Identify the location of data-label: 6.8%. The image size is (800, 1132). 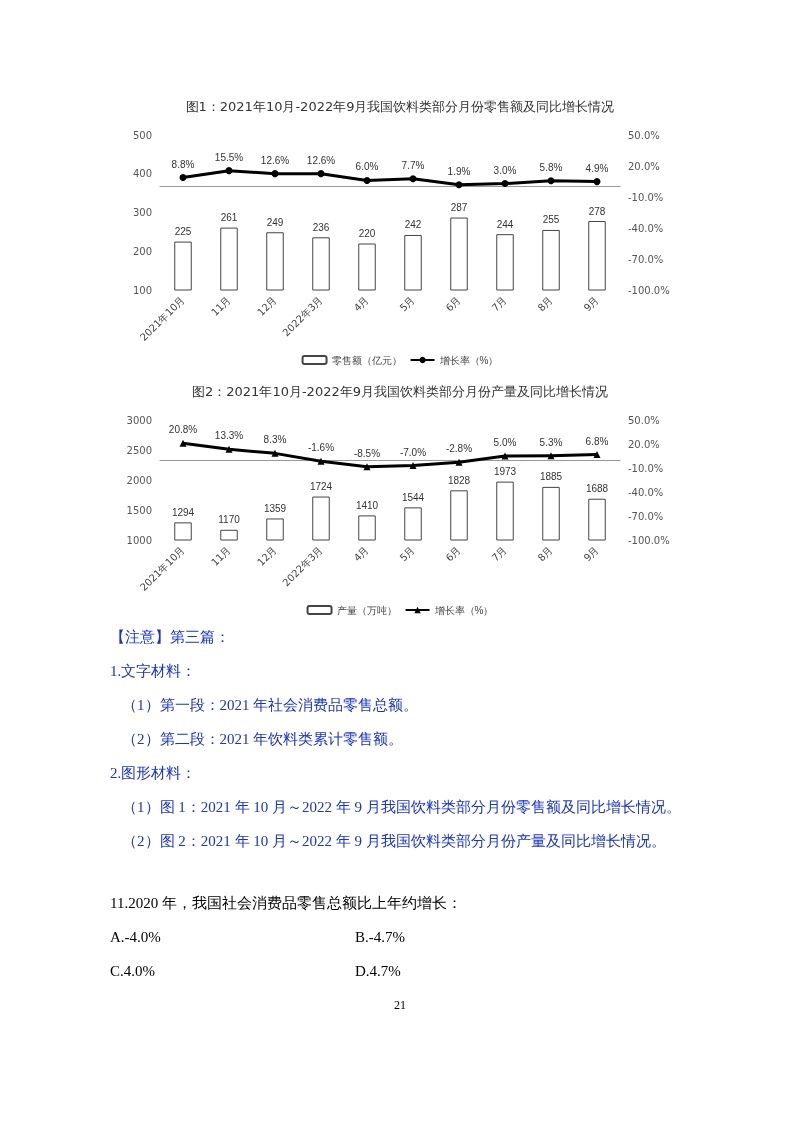
(597, 441).